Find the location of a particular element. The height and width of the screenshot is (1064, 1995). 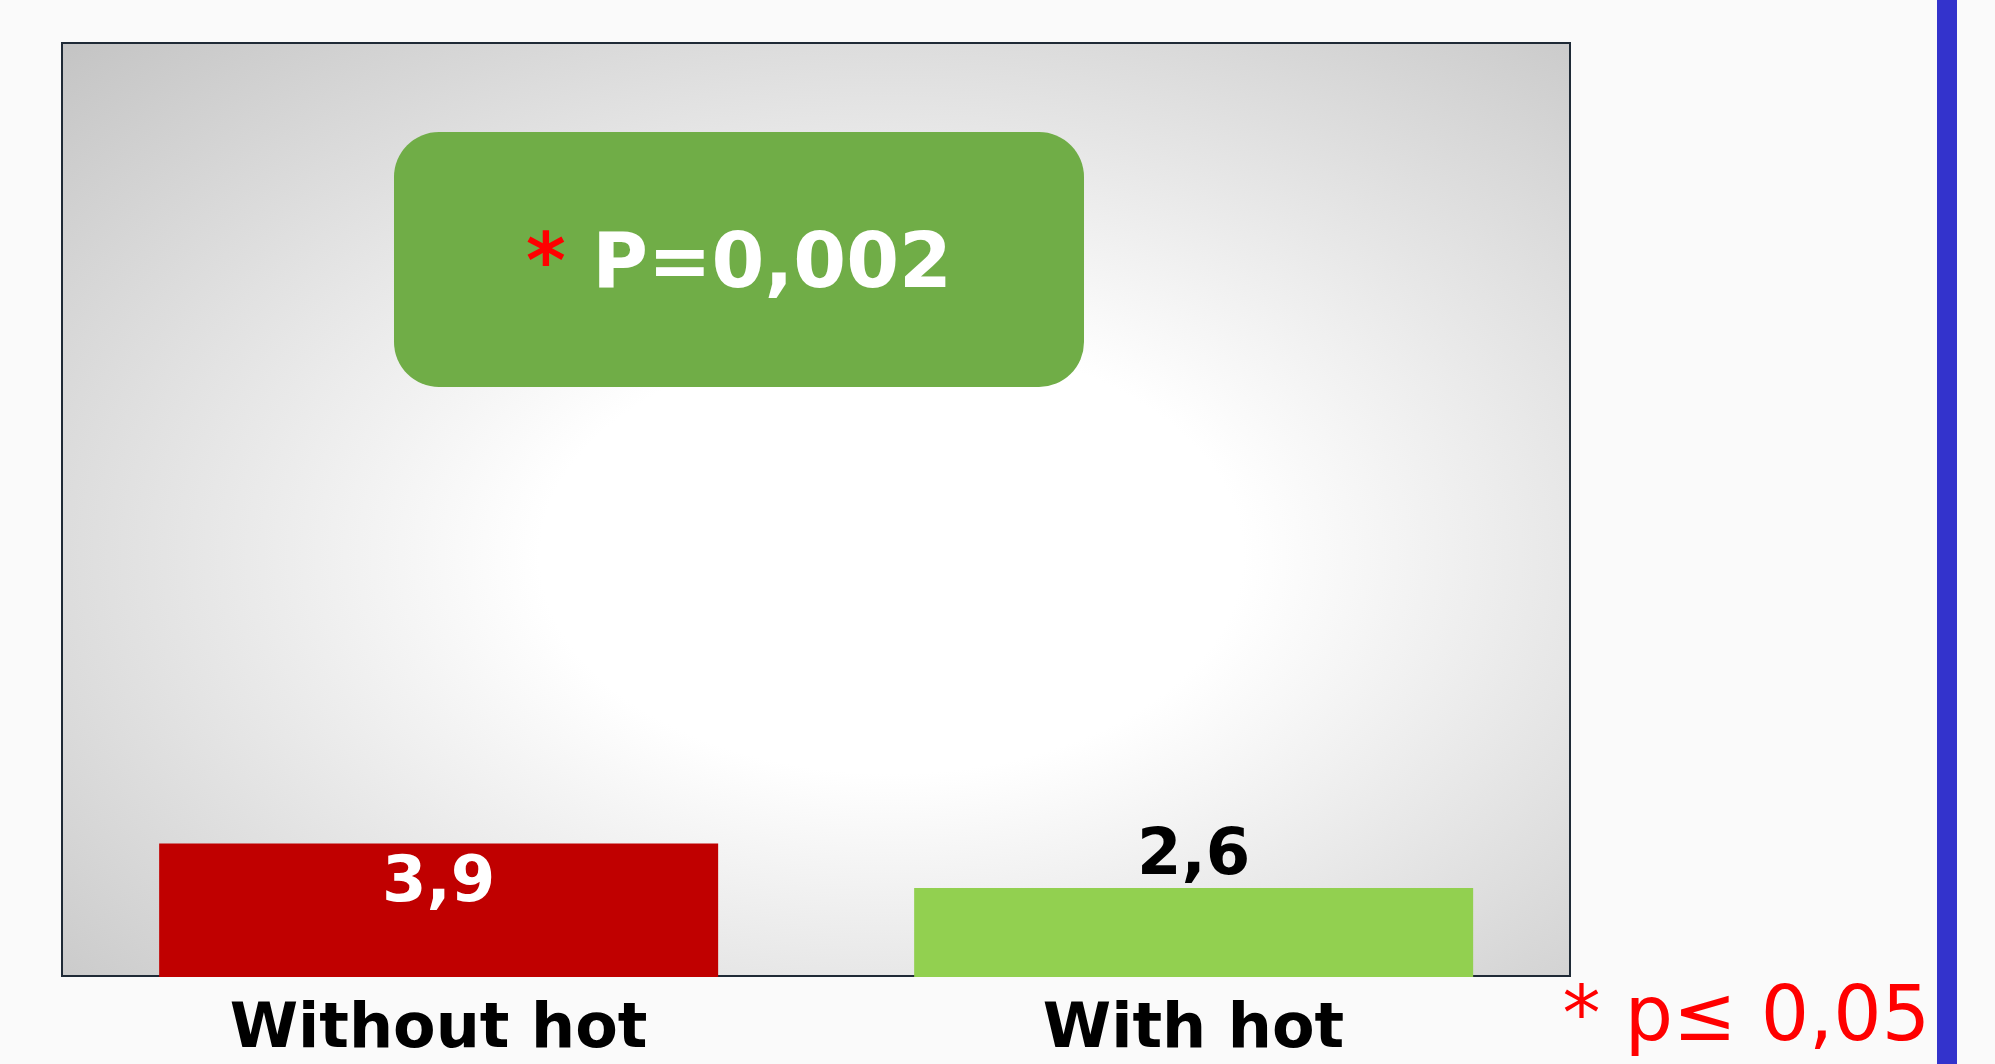

x-tick-label: Without hot is located at coordinates (438, 1026).